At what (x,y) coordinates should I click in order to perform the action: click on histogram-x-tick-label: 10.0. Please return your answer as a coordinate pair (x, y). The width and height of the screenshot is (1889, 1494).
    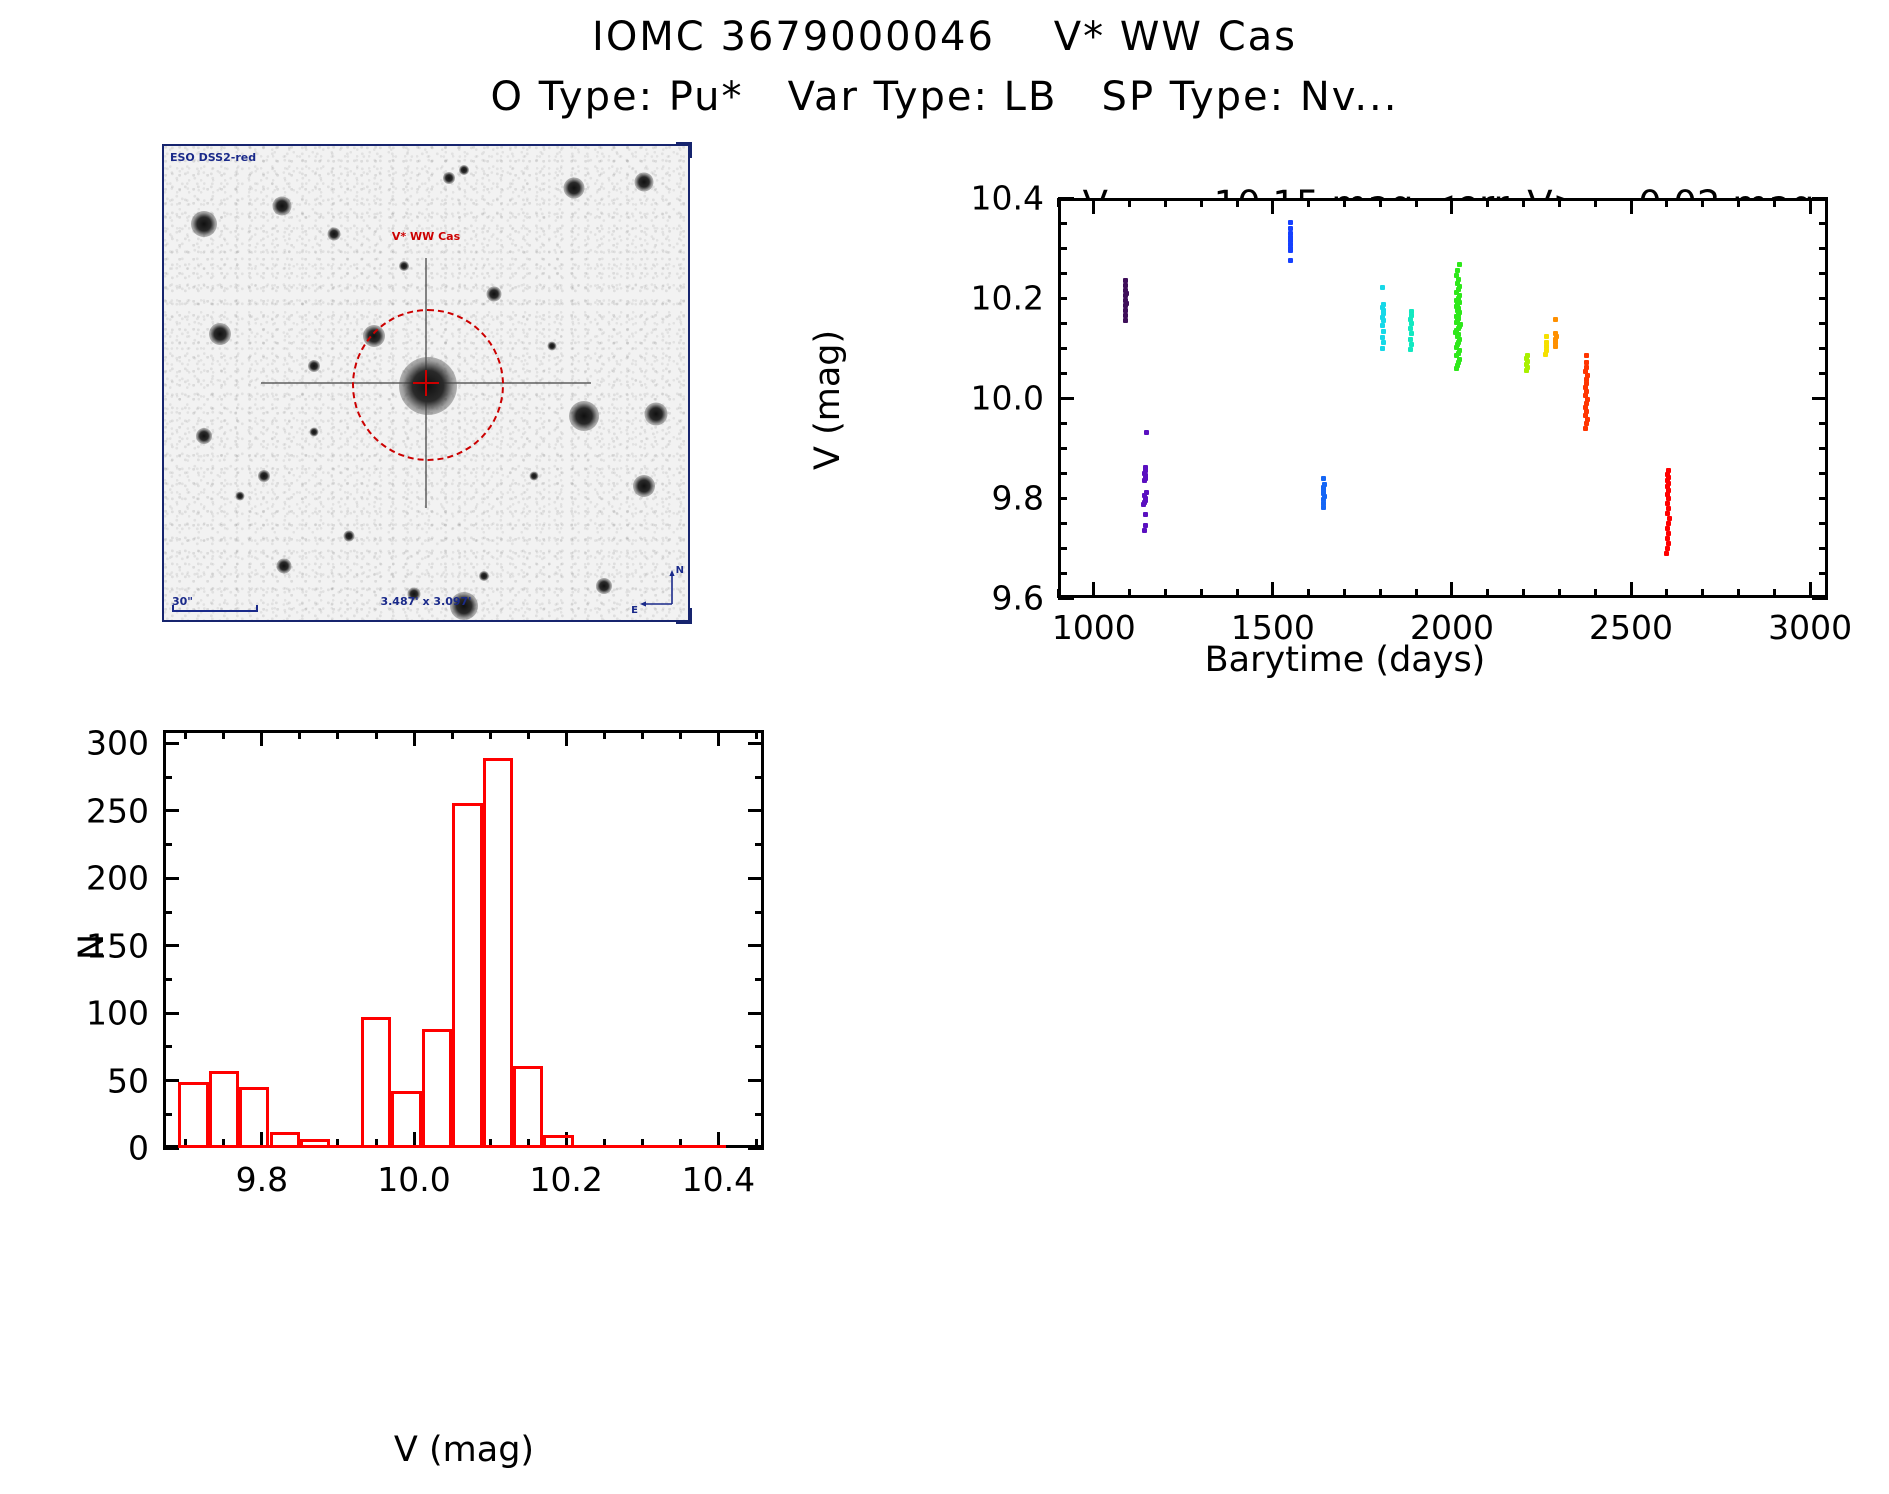
    Looking at the image, I should click on (414, 1179).